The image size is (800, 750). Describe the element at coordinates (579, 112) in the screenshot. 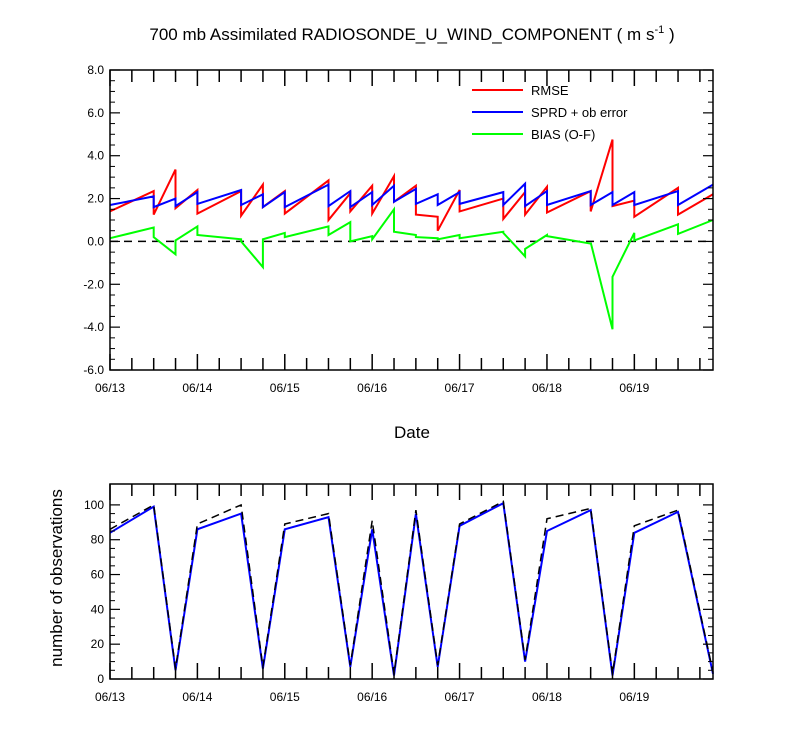

I see `legend-sprd-label: SPRD + ob error` at that location.